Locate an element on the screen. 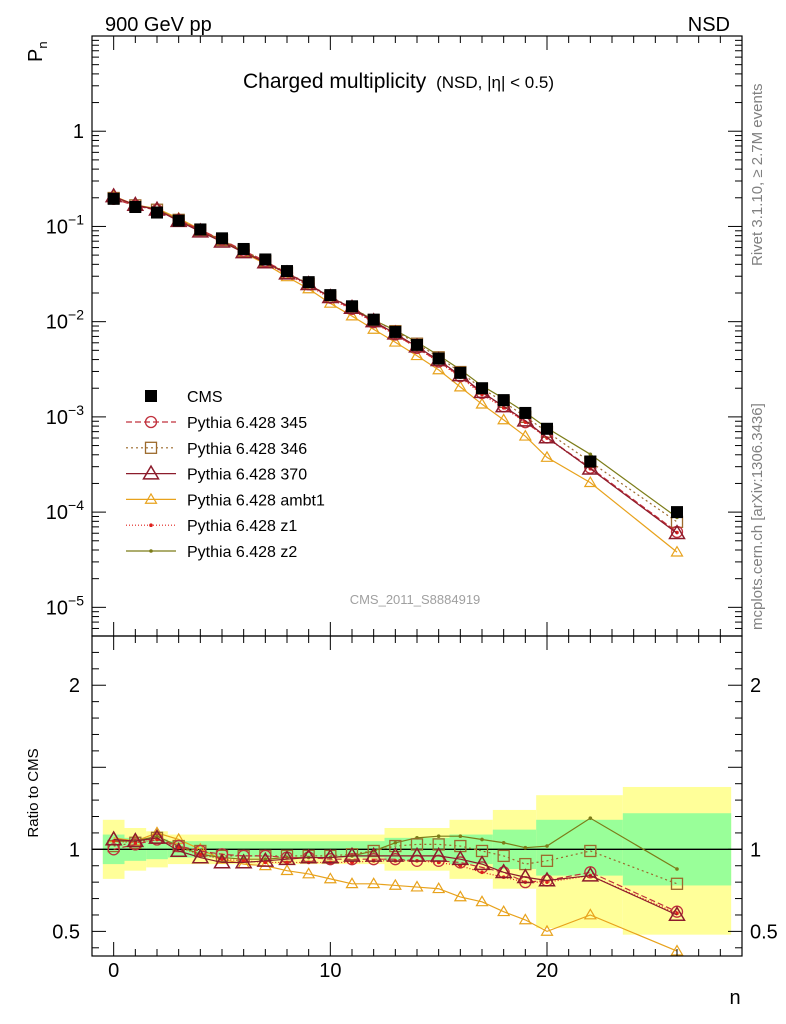 The image size is (786, 1024). ratio-y-tick-label: 1 is located at coordinates (74, 850).